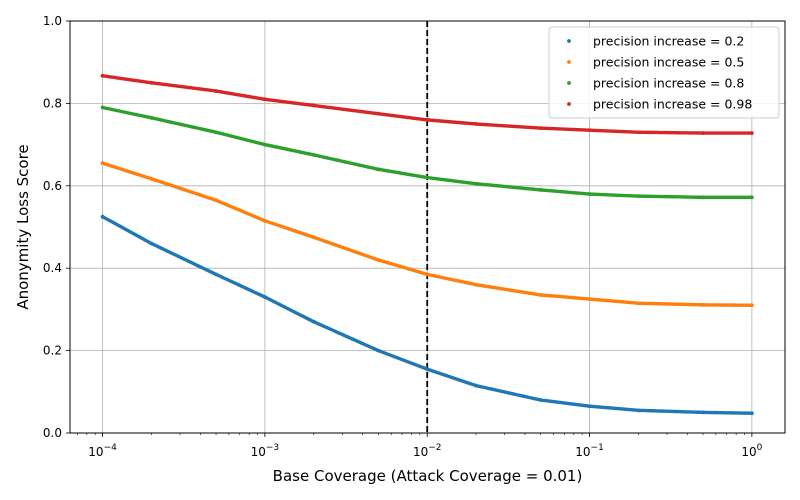  What do you see at coordinates (668, 62) in the screenshot?
I see `legend-label: precision increase = 0.5` at bounding box center [668, 62].